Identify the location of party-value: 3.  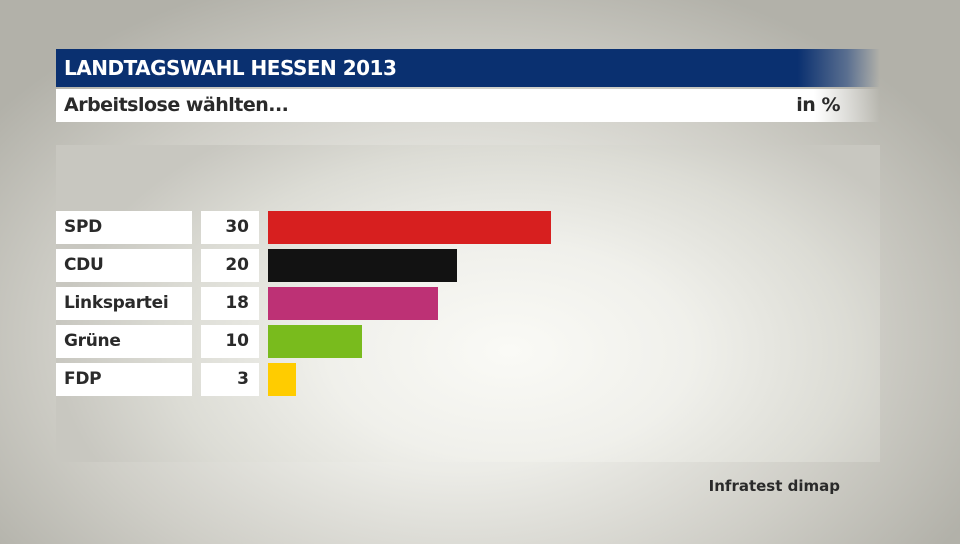
(230, 379).